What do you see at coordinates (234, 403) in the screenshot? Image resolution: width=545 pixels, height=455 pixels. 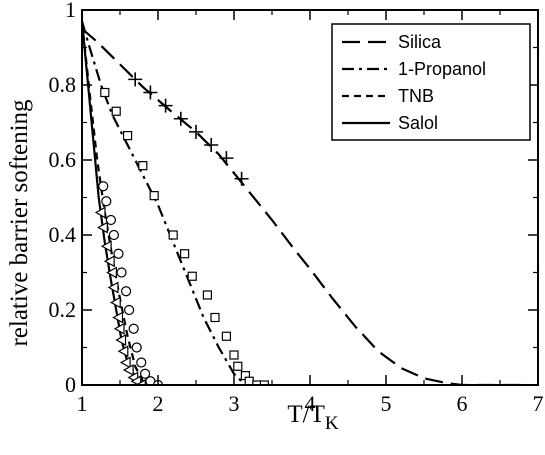 I see `x-tick-label: 3` at bounding box center [234, 403].